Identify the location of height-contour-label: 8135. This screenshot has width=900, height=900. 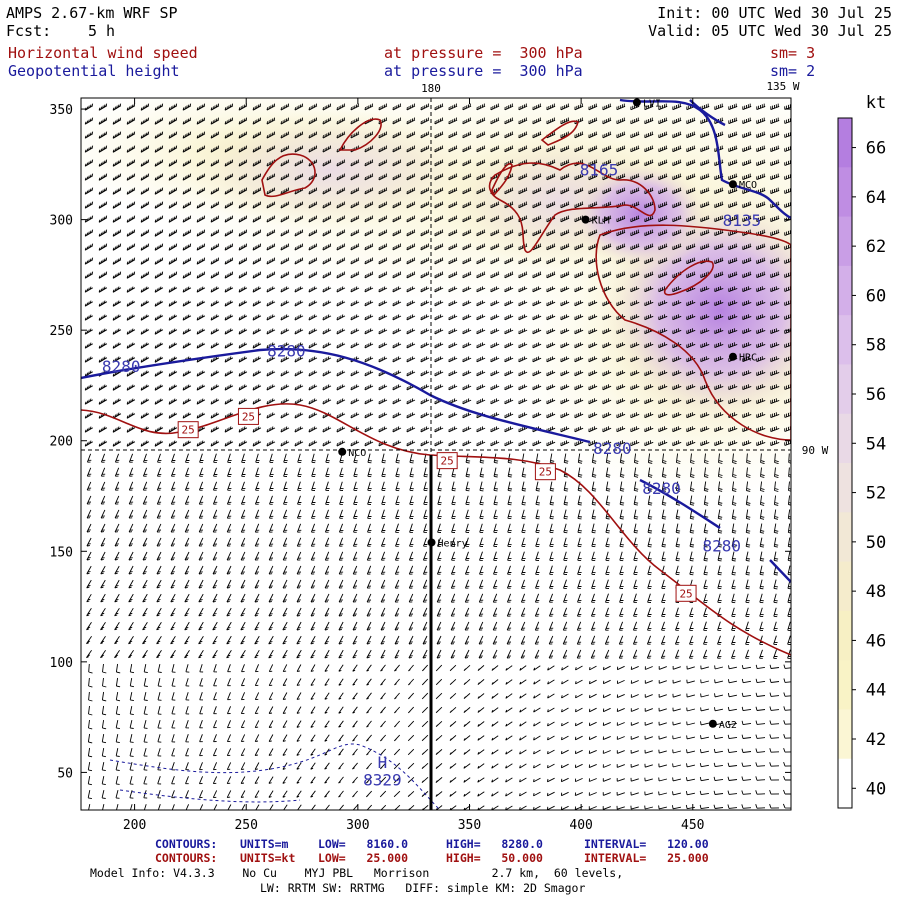
(742, 220).